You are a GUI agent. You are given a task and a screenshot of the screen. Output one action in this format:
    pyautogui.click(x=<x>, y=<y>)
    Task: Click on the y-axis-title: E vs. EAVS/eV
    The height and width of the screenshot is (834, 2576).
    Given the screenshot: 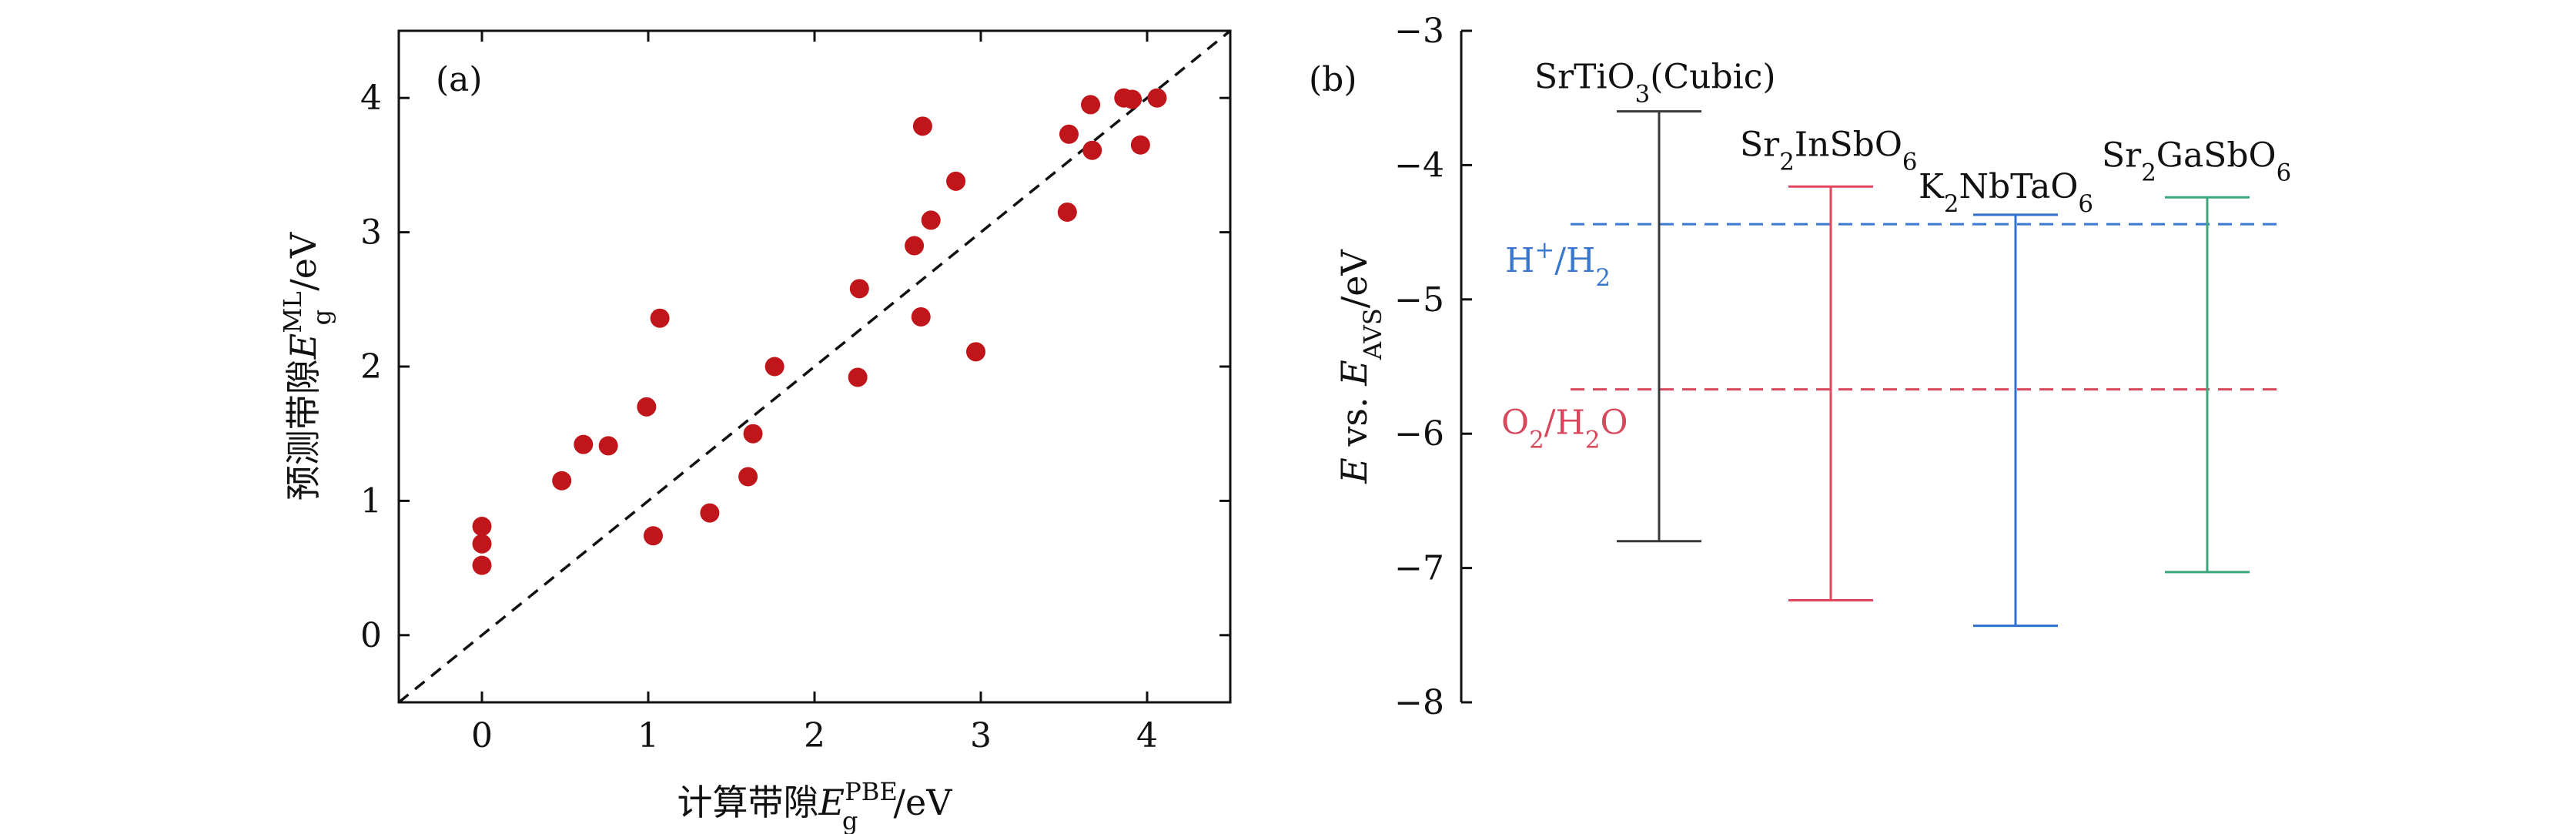 What is the action you would take?
    pyautogui.click(x=1360, y=366)
    